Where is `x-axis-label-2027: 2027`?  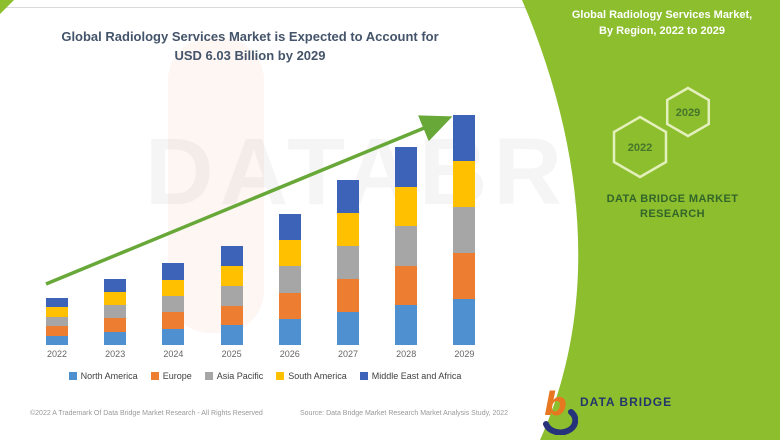 x-axis-label-2027: 2027 is located at coordinates (348, 354).